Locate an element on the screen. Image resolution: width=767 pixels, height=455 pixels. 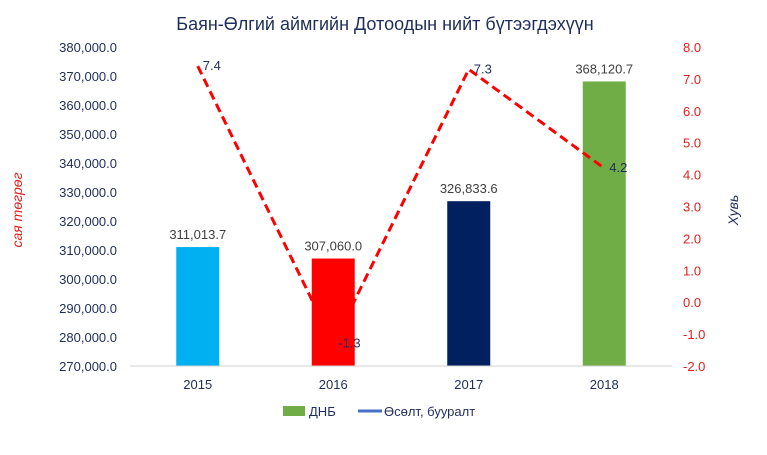
x-tick-label: 2015 is located at coordinates (197, 384).